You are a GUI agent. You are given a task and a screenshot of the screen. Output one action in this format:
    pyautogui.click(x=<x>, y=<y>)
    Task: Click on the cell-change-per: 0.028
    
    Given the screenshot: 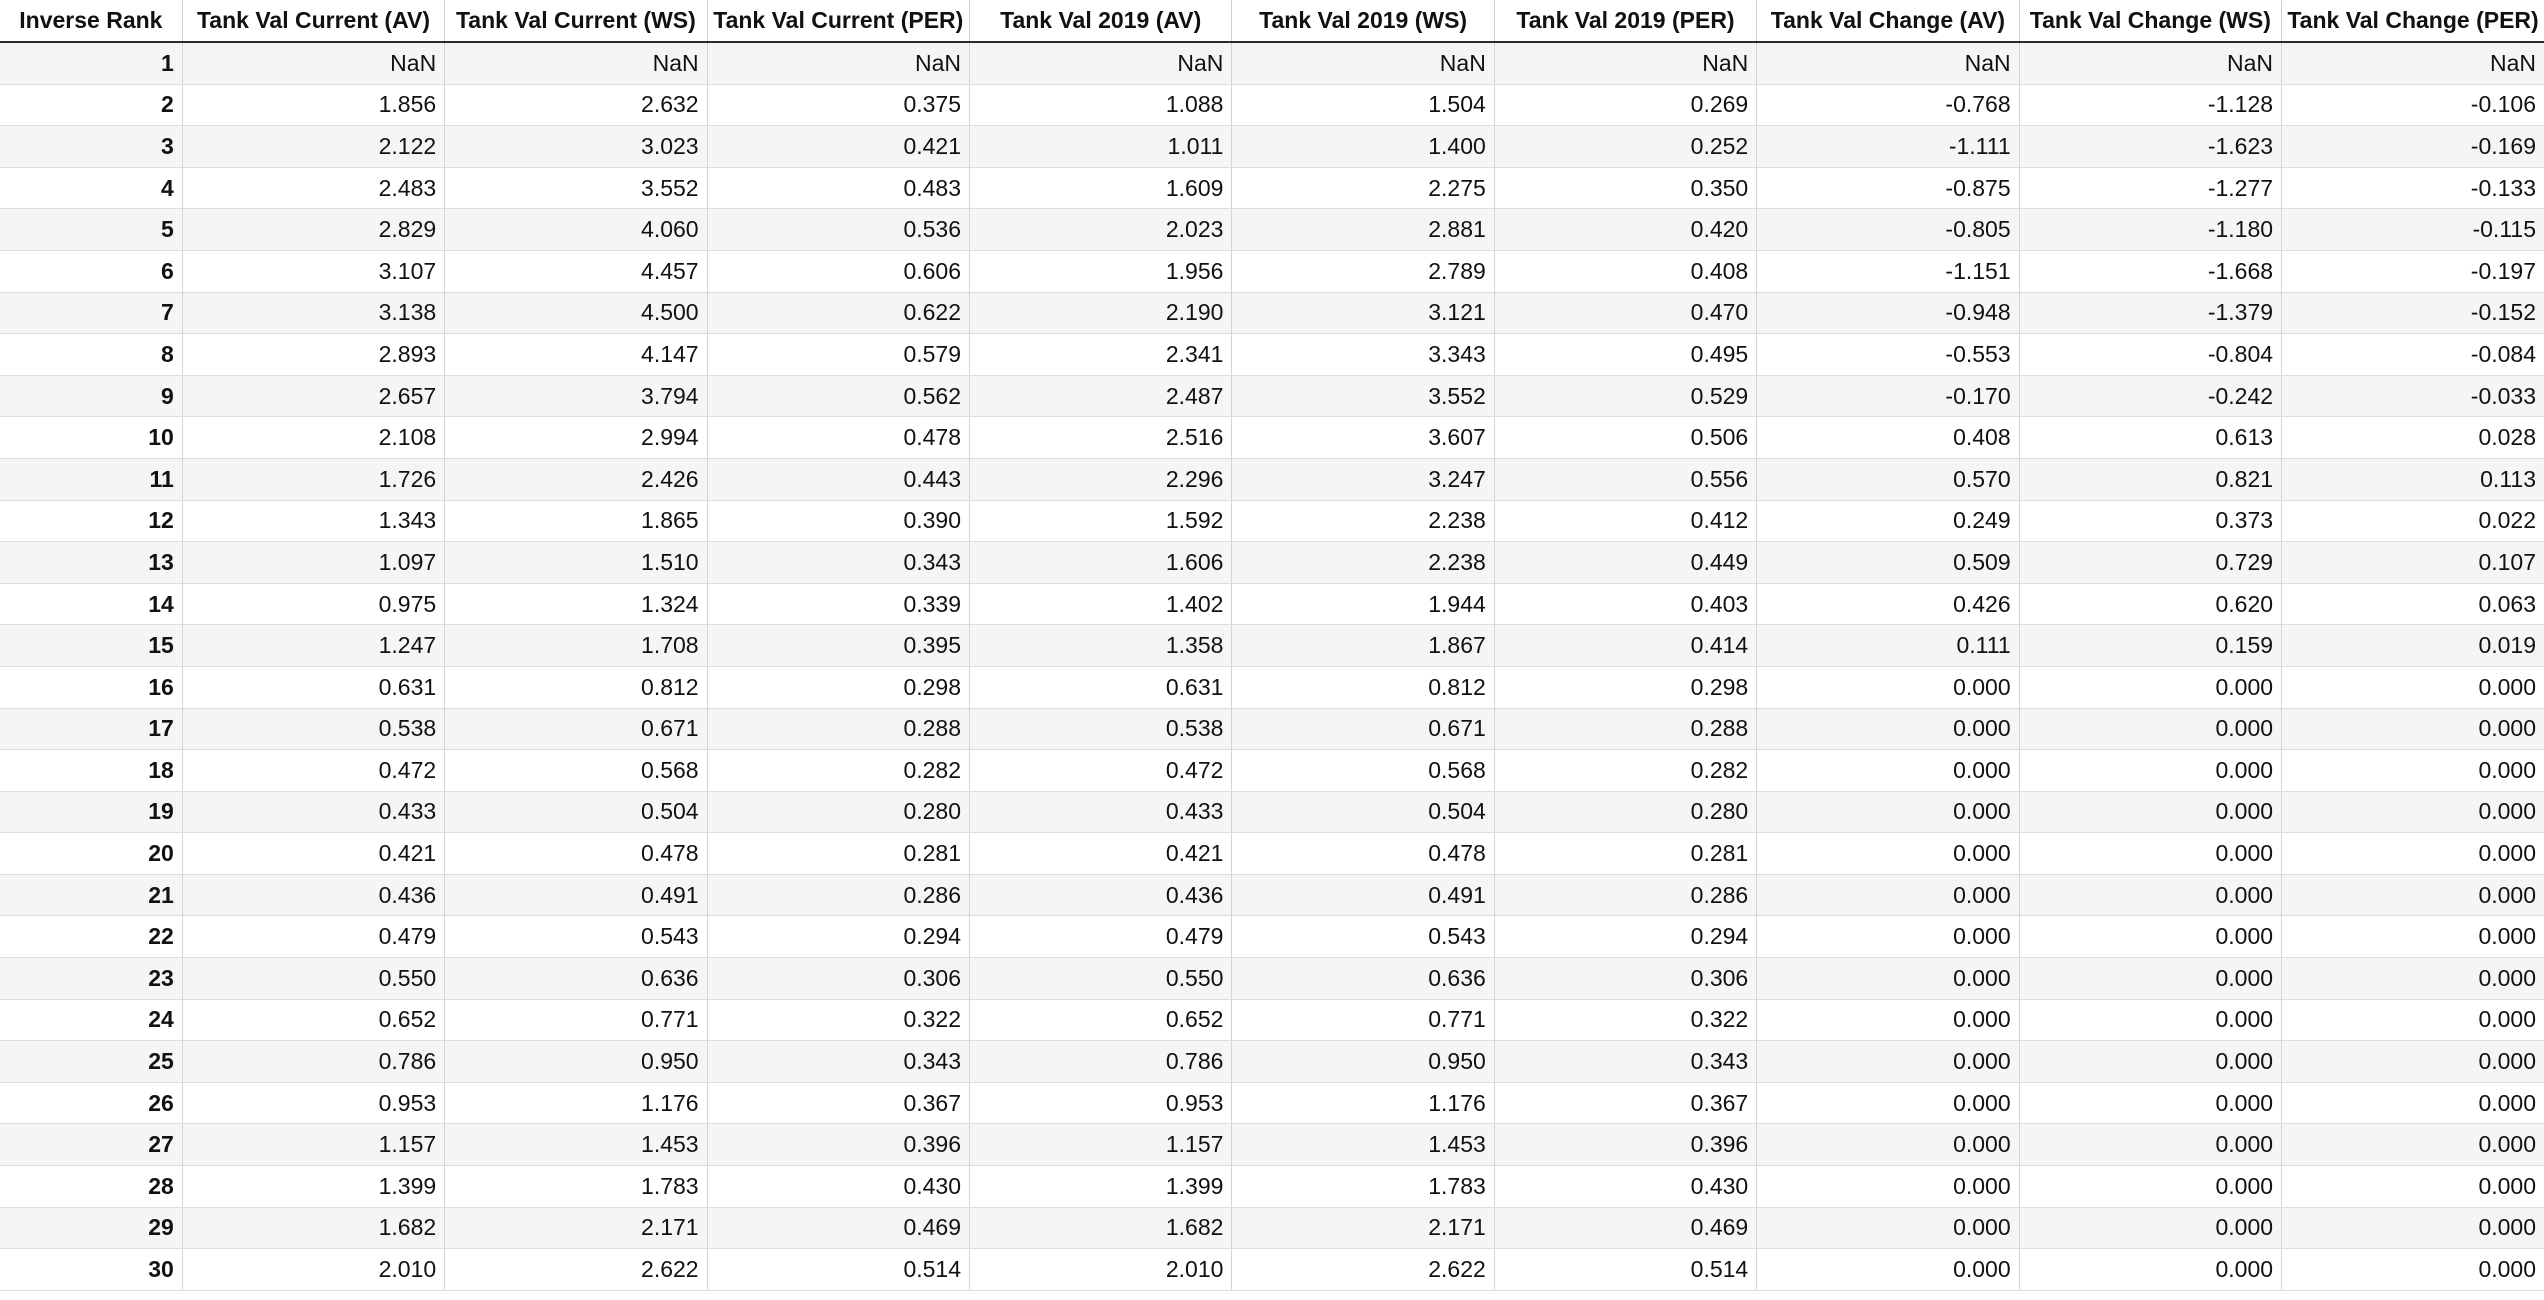 What is the action you would take?
    pyautogui.click(x=2412, y=437)
    